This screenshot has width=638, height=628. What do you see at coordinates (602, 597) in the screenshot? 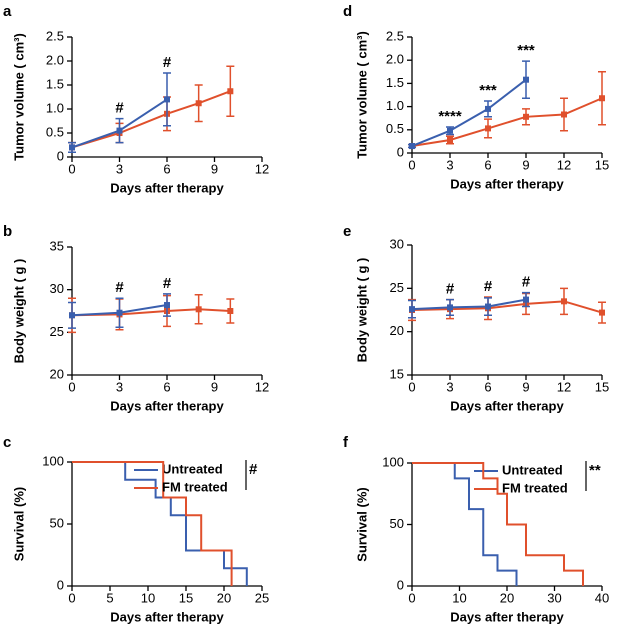
I see `x-tick-label: 40` at bounding box center [602, 597].